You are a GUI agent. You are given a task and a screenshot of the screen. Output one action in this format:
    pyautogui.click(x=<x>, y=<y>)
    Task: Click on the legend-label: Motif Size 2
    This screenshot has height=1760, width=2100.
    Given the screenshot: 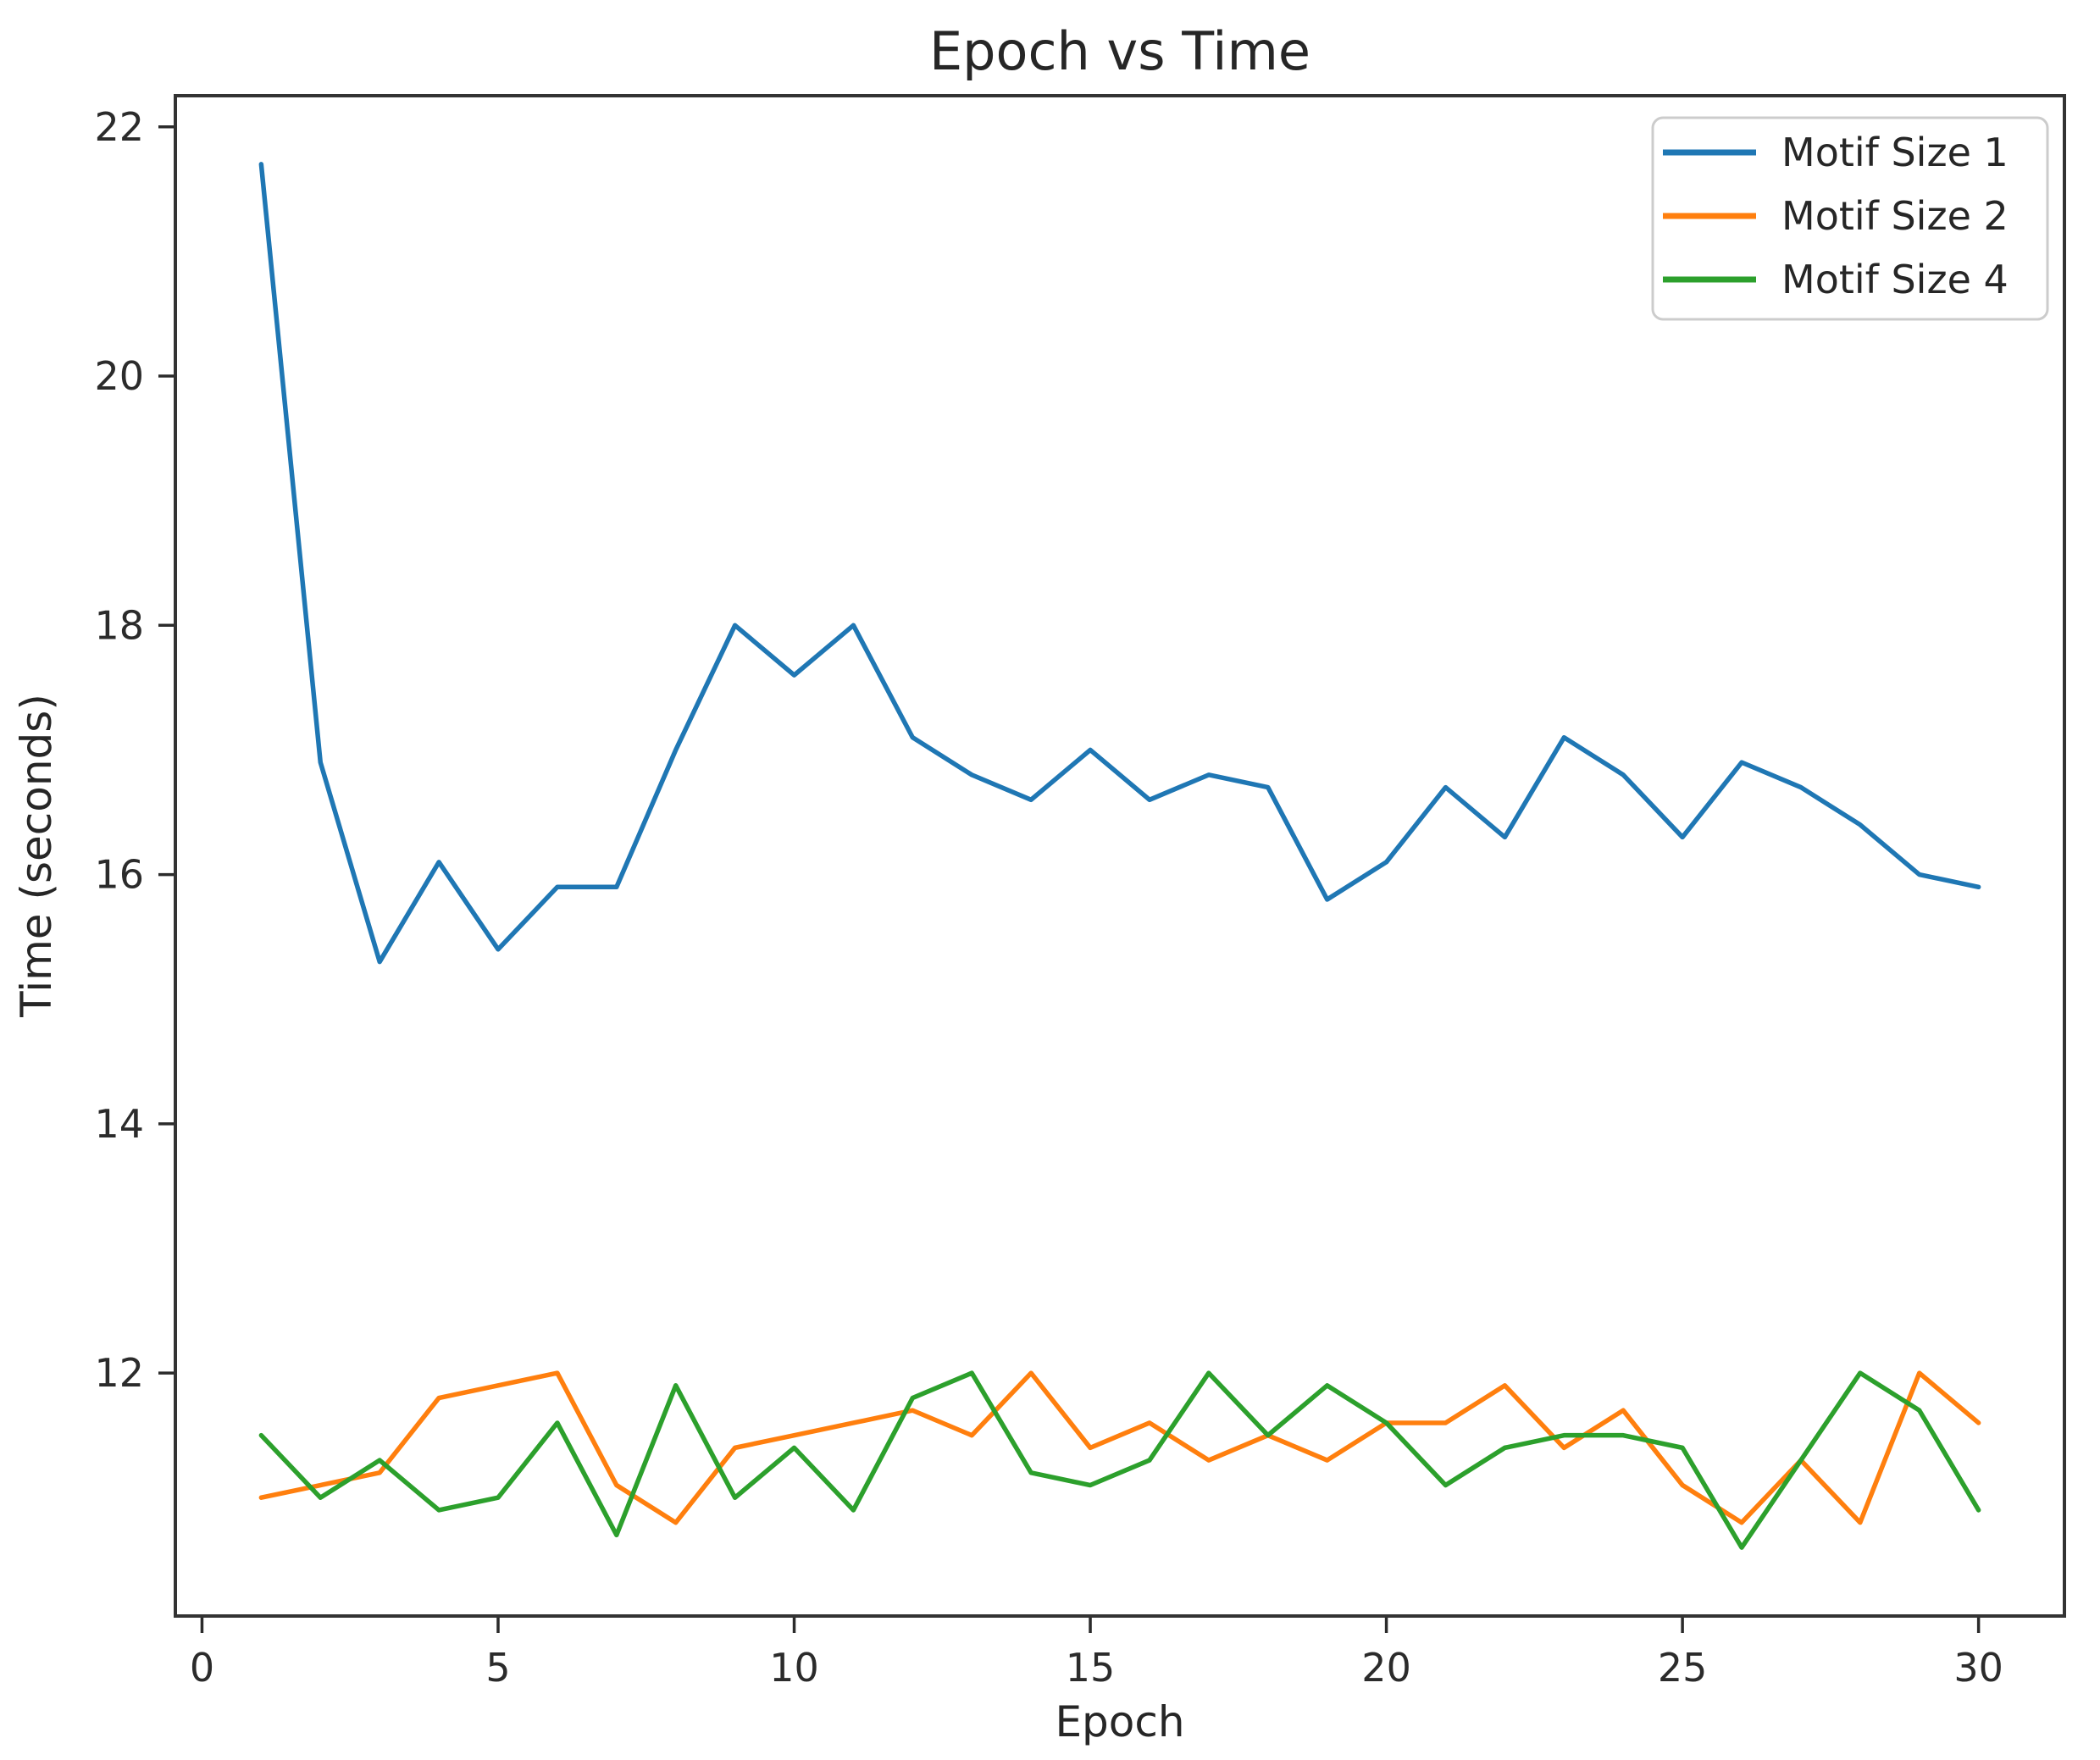 What is the action you would take?
    pyautogui.click(x=1895, y=216)
    